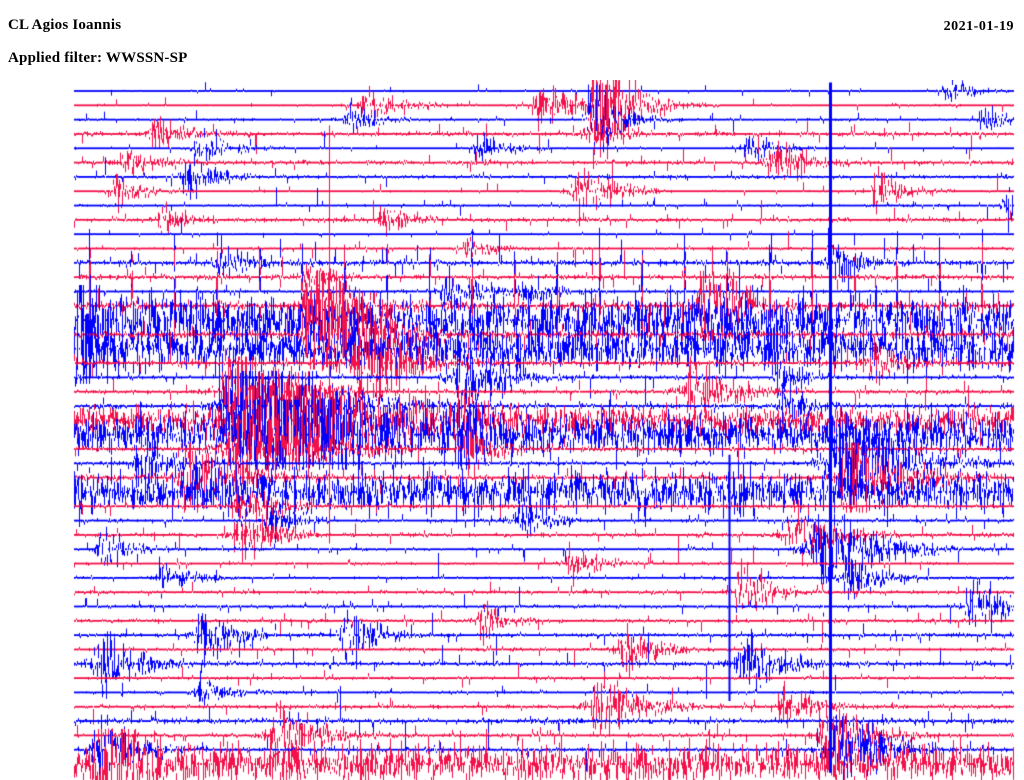  Describe the element at coordinates (98, 58) in the screenshot. I see `applied-filter-label: Applied filter: WWSSN-SP` at that location.